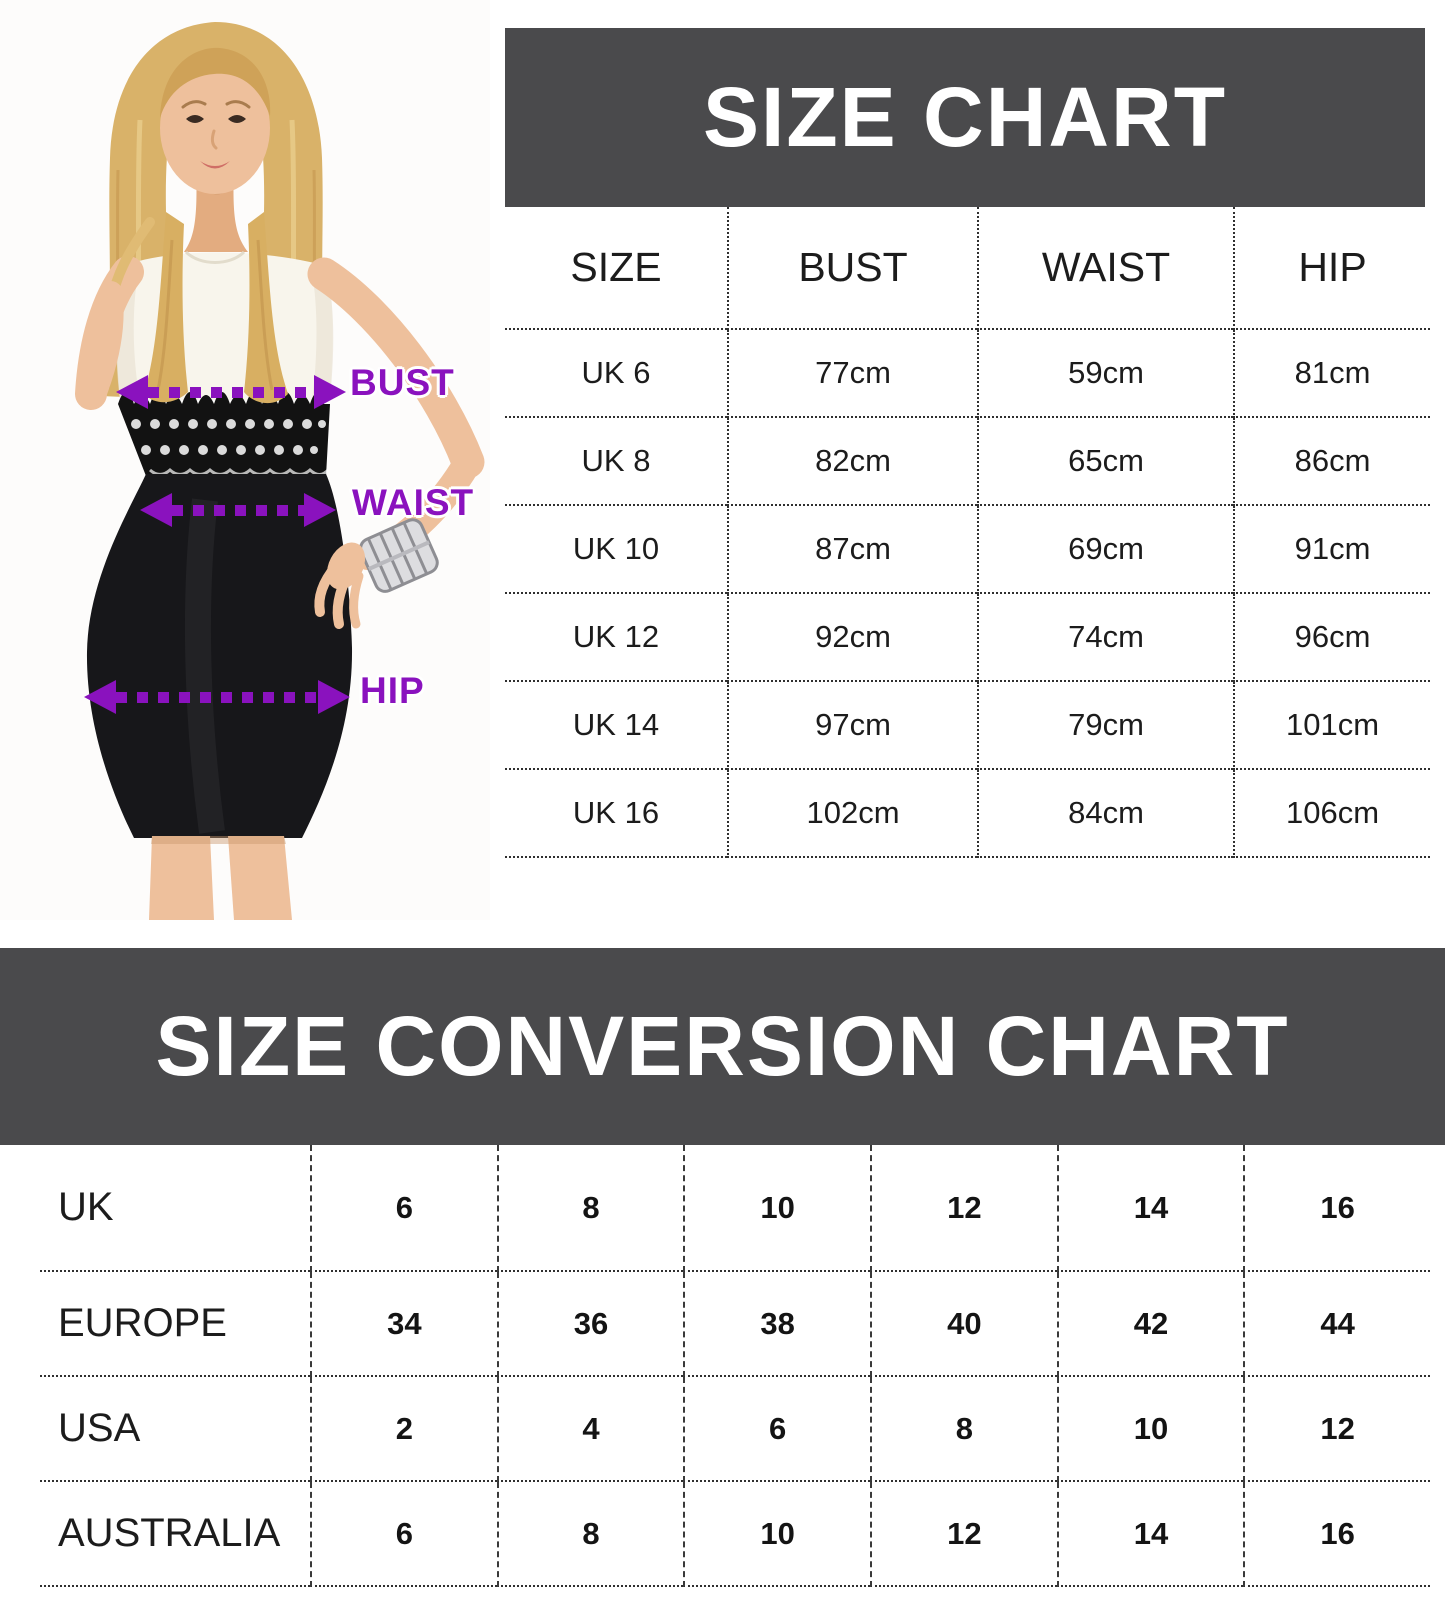 The width and height of the screenshot is (1445, 1615). Describe the element at coordinates (215, 120) in the screenshot. I see `model-face` at that location.